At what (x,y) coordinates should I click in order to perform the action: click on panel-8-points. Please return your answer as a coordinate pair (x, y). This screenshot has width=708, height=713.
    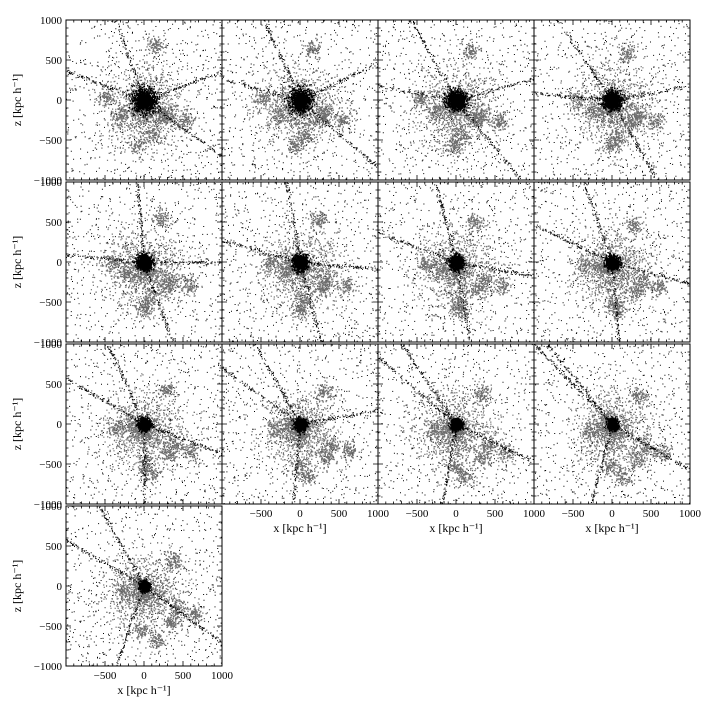
    Looking at the image, I should click on (612, 262).